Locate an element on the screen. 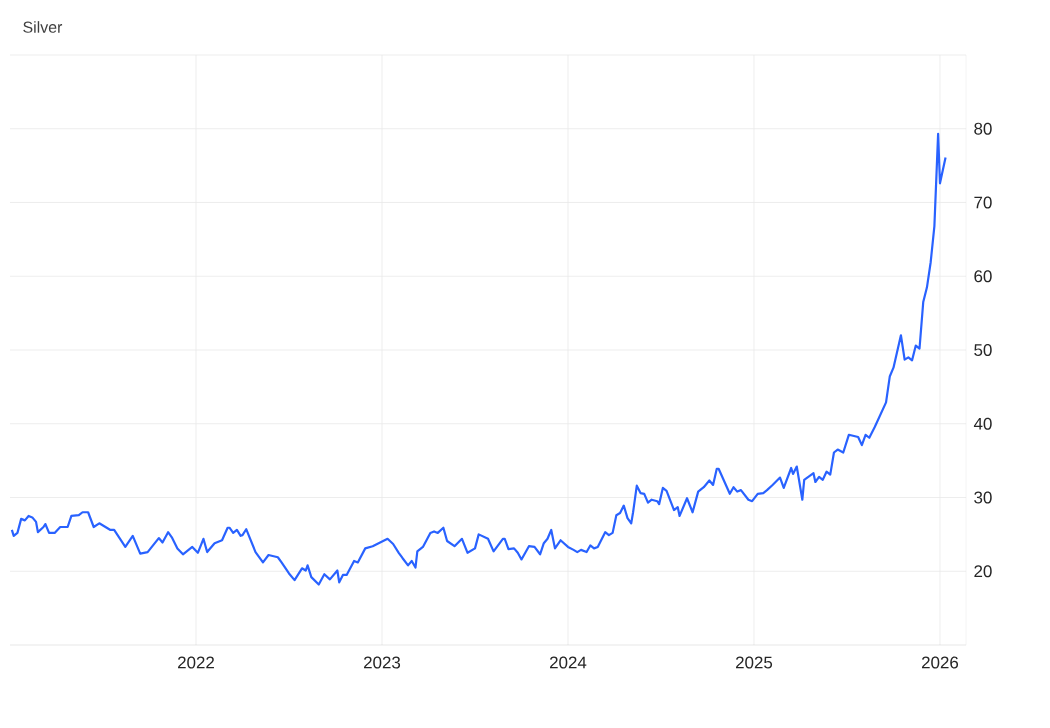  y-tick-label: 60 is located at coordinates (983, 276).